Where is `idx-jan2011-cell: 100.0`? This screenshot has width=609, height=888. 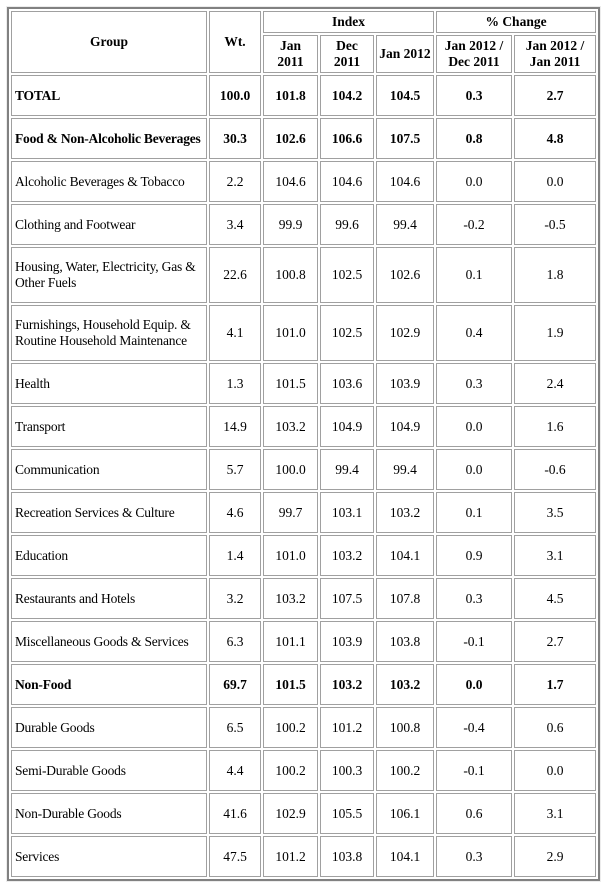 idx-jan2011-cell: 100.0 is located at coordinates (290, 469).